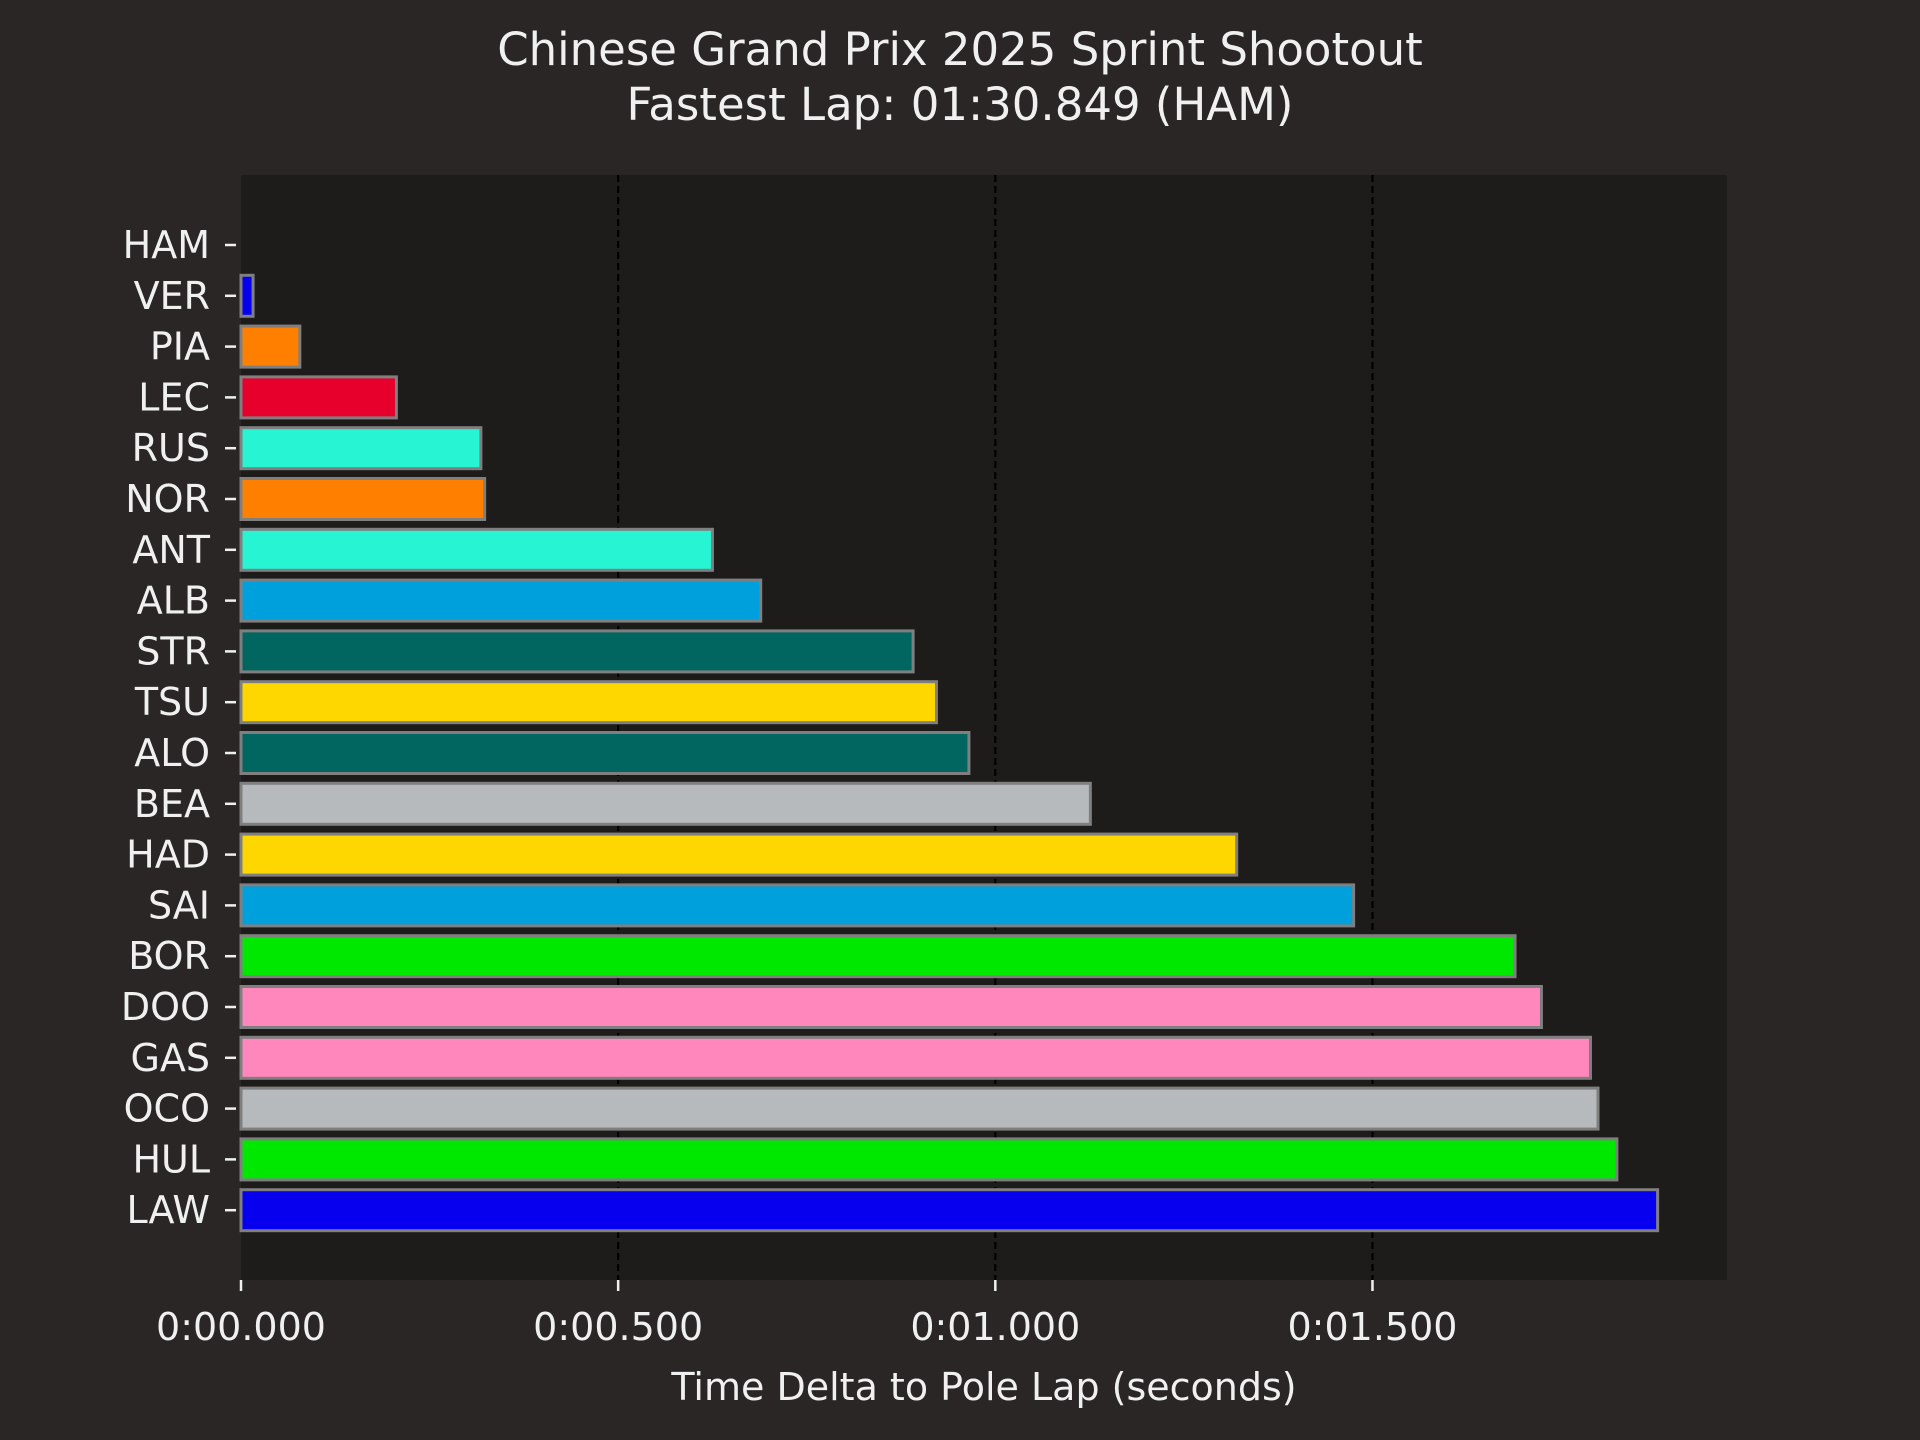 This screenshot has width=1920, height=1440. What do you see at coordinates (171, 1159) in the screenshot?
I see `y-tick-label-hul: HUL` at bounding box center [171, 1159].